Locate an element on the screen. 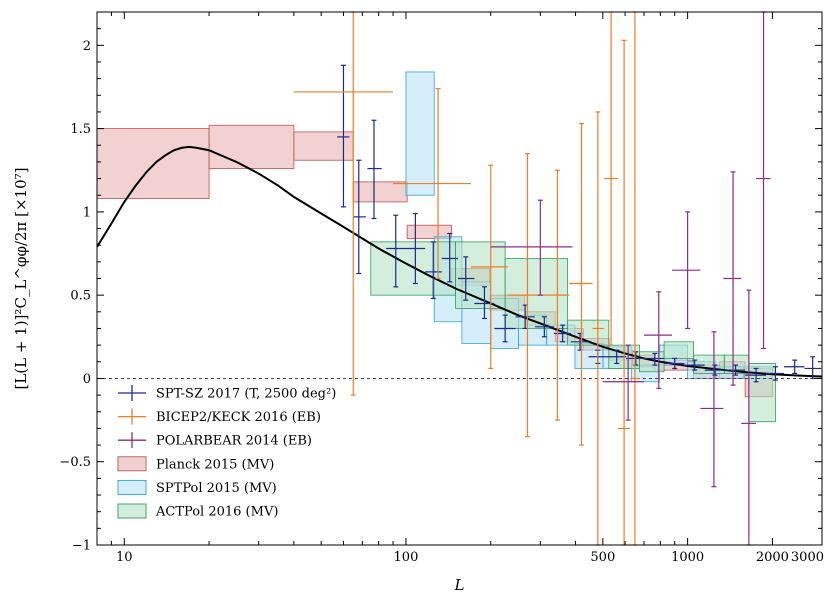 The width and height of the screenshot is (840, 596). legend-entry: SPTPol 2015 (MV) is located at coordinates (197, 487).